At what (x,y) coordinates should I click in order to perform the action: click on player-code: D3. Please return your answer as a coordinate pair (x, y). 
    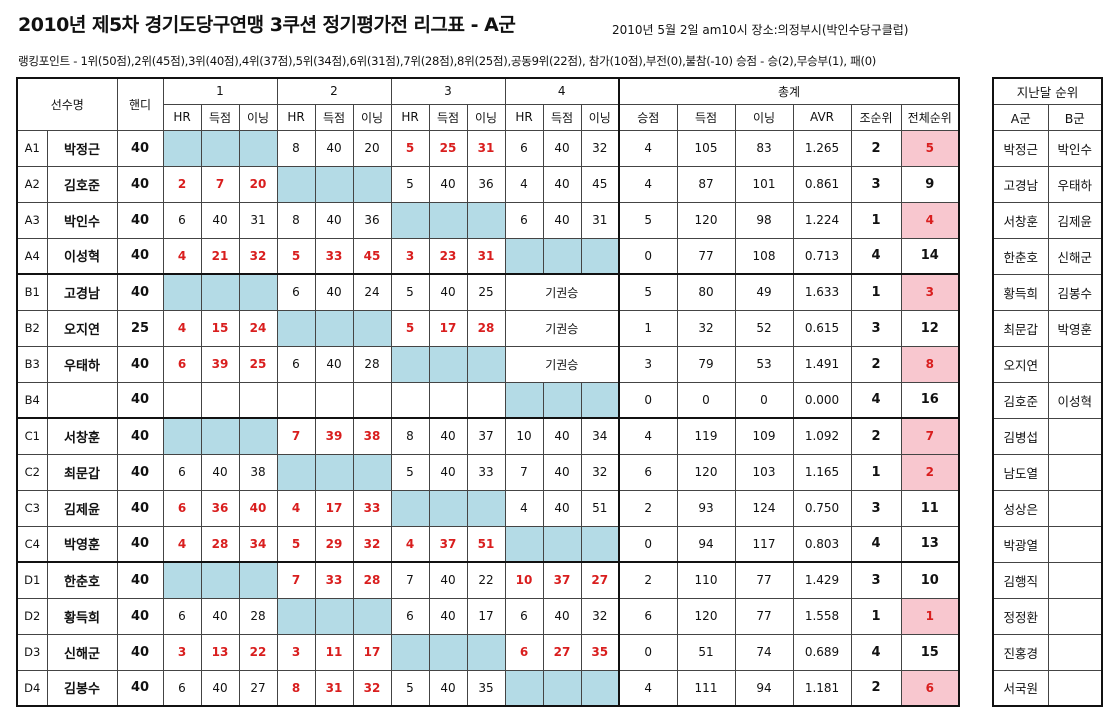
    Looking at the image, I should click on (32, 652).